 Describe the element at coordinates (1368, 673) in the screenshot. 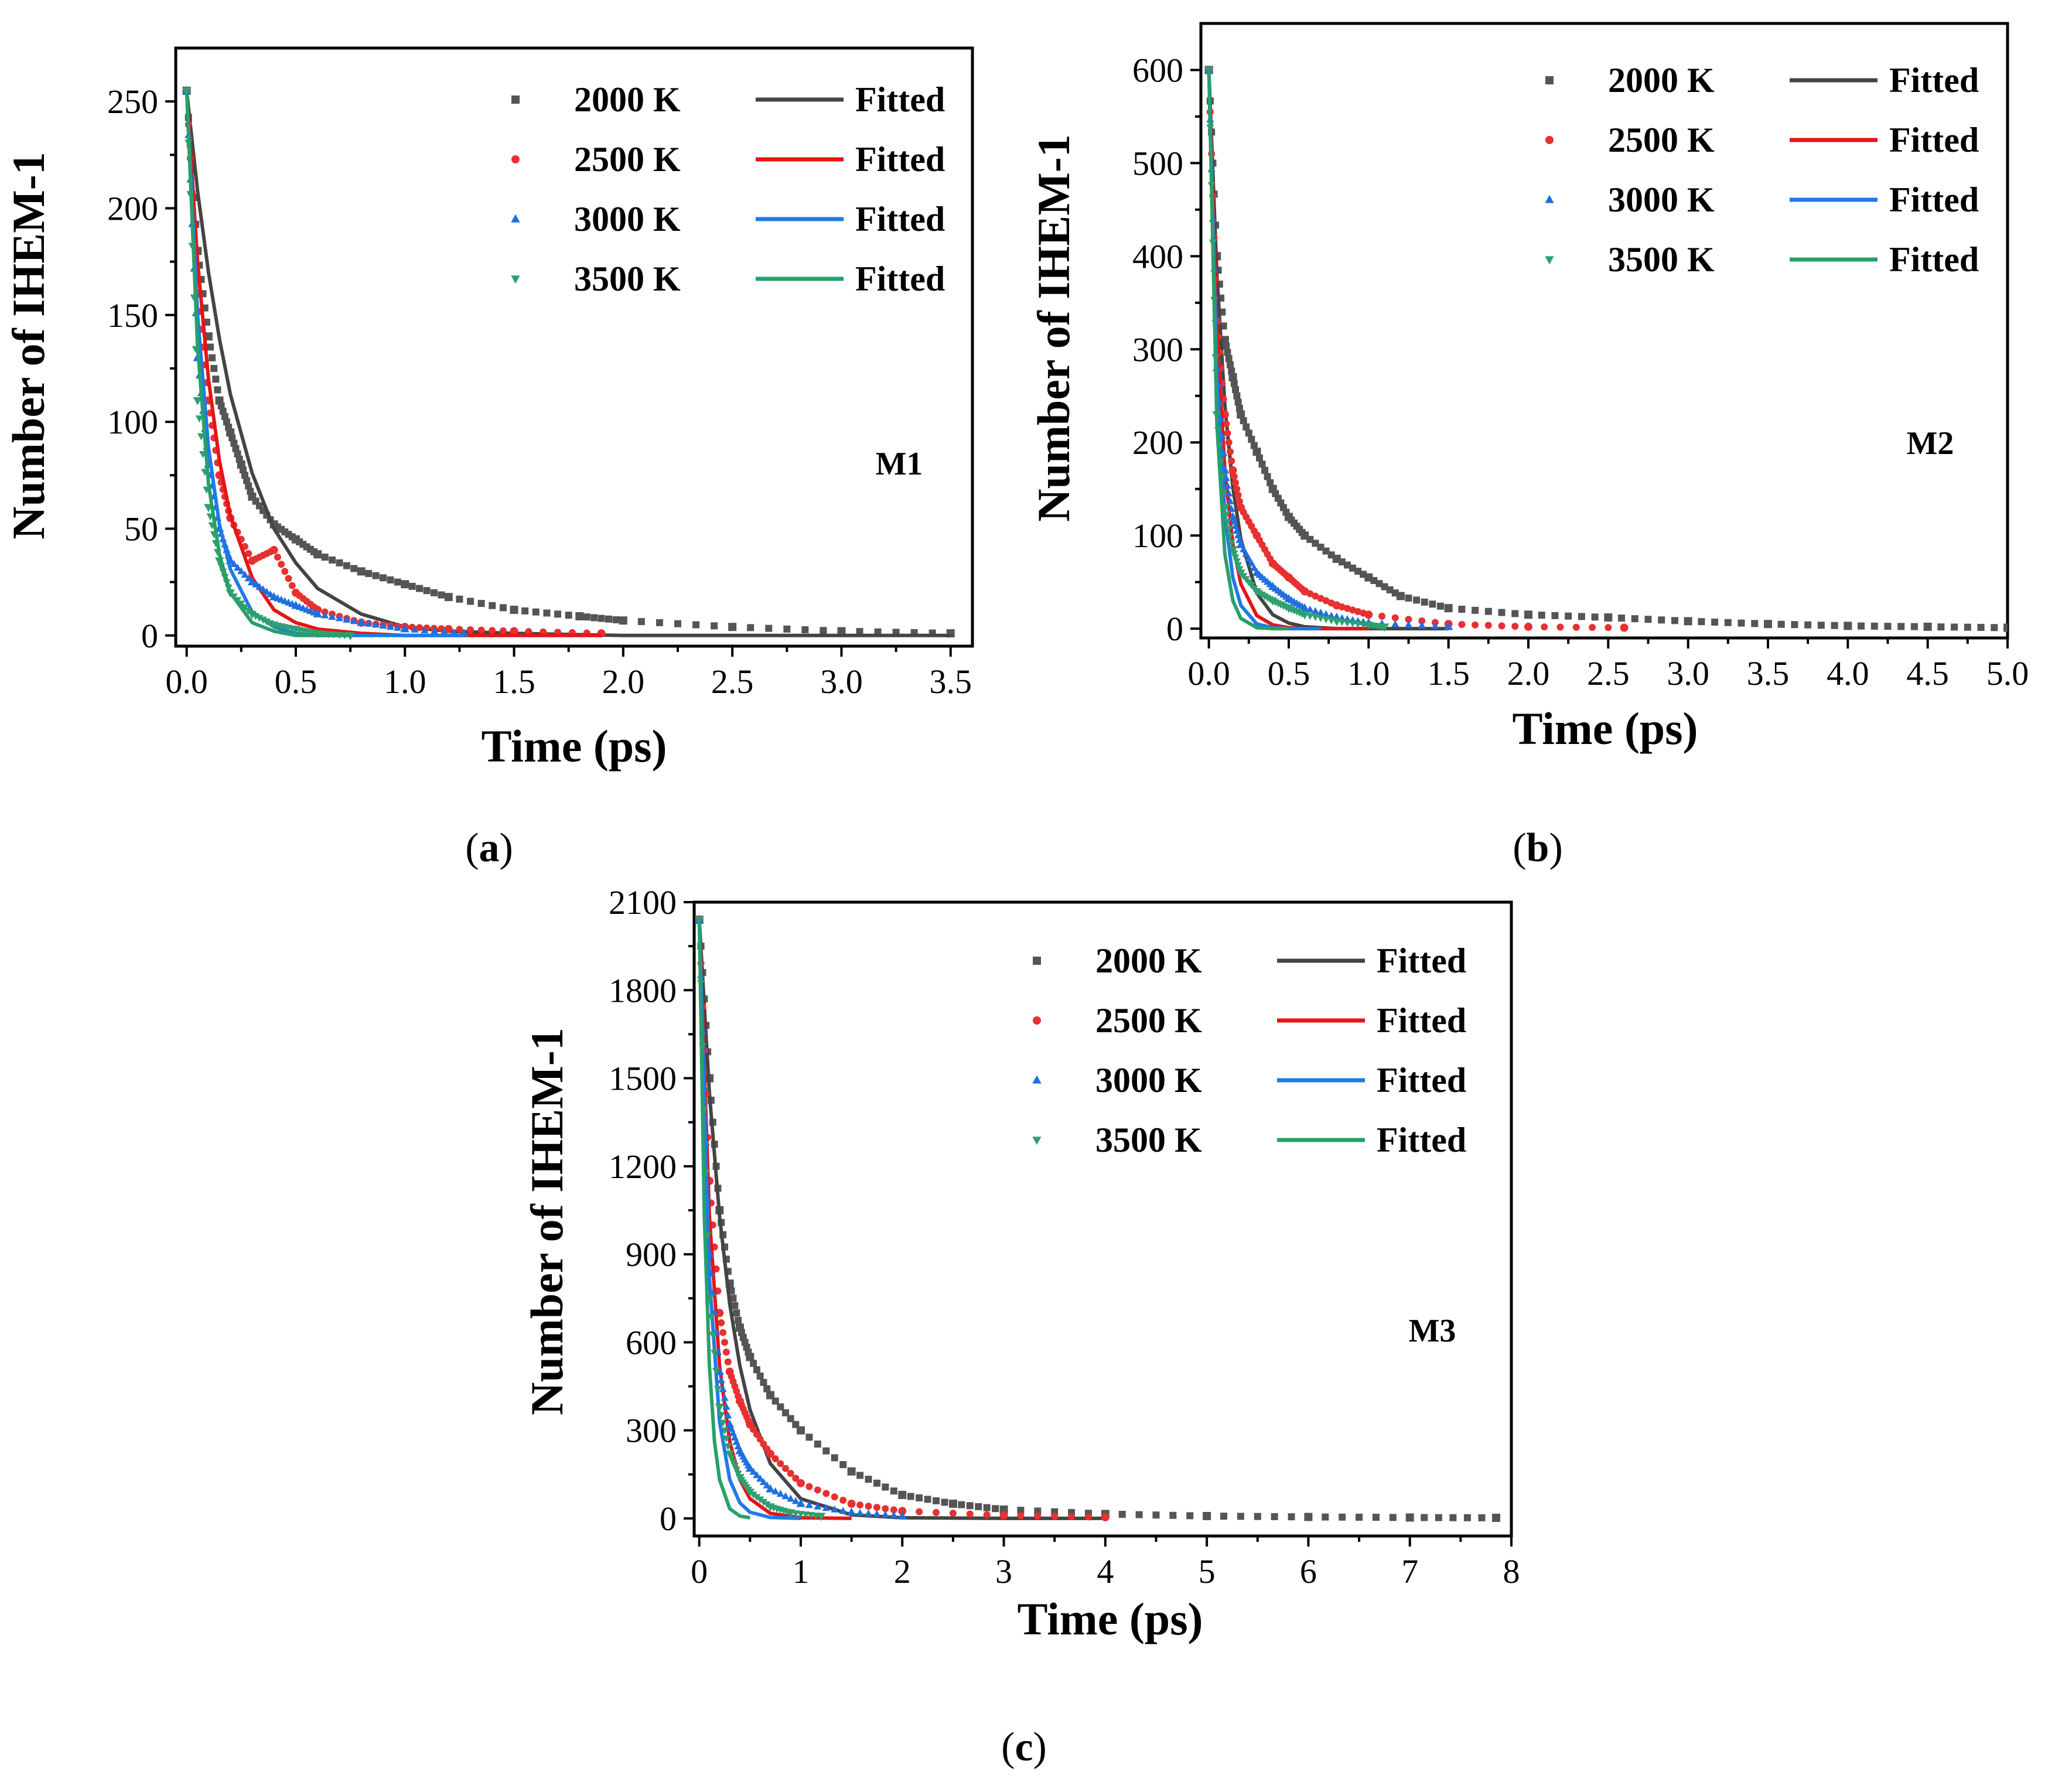

I see `x-tick-label-b: 1.0` at that location.